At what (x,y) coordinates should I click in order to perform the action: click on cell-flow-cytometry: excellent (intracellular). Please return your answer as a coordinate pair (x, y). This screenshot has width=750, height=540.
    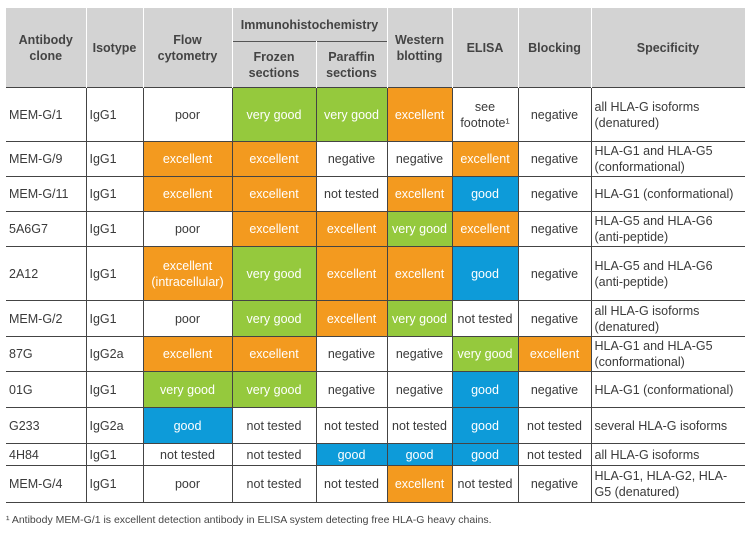
    Looking at the image, I should click on (188, 273).